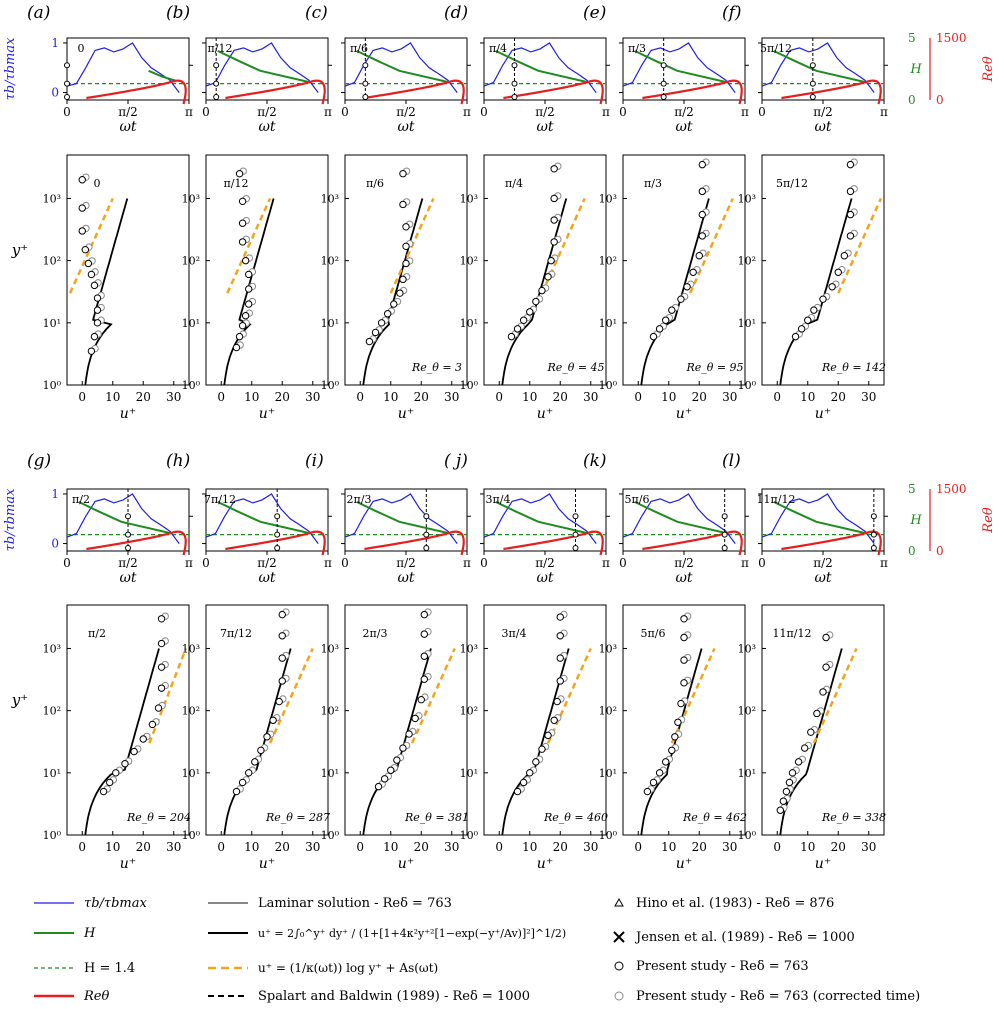 The image size is (1004, 1009). I want to click on tau-axis-label: τb/τbmax, so click(10, 68).